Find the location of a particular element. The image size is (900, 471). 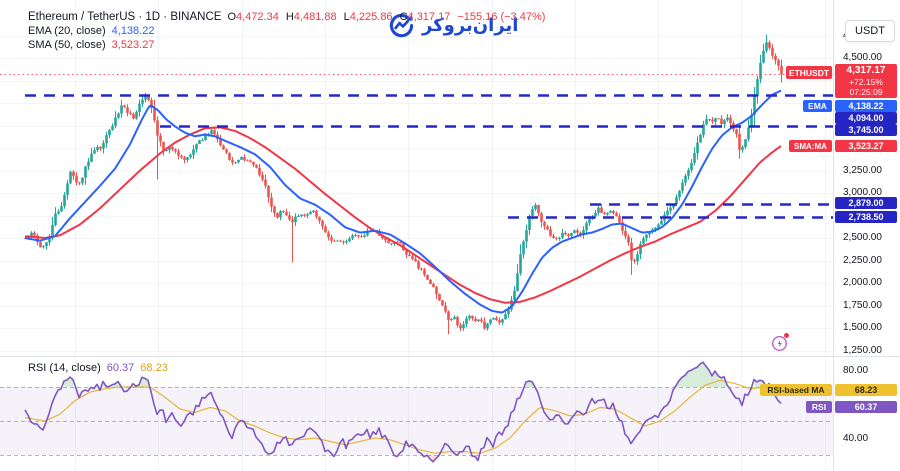

level-price-box: 4,094.00 is located at coordinates (866, 118).